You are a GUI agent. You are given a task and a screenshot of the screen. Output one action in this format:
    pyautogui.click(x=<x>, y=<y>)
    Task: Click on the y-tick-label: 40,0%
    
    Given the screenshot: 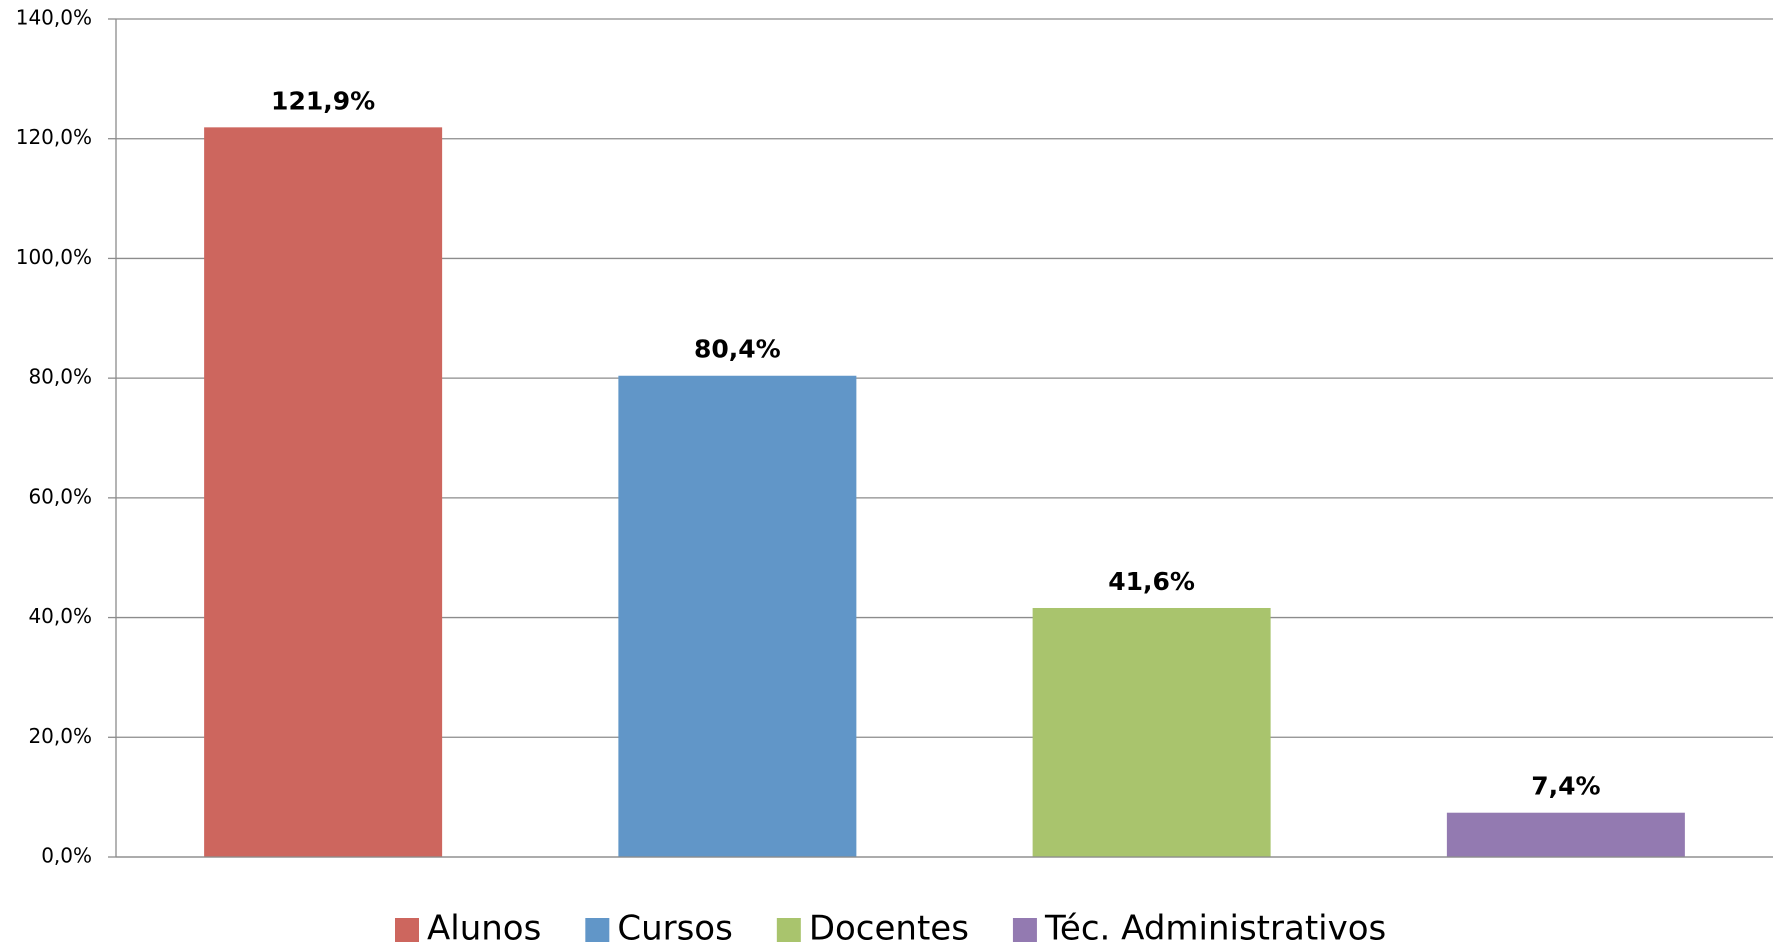 What is the action you would take?
    pyautogui.click(x=60, y=616)
    